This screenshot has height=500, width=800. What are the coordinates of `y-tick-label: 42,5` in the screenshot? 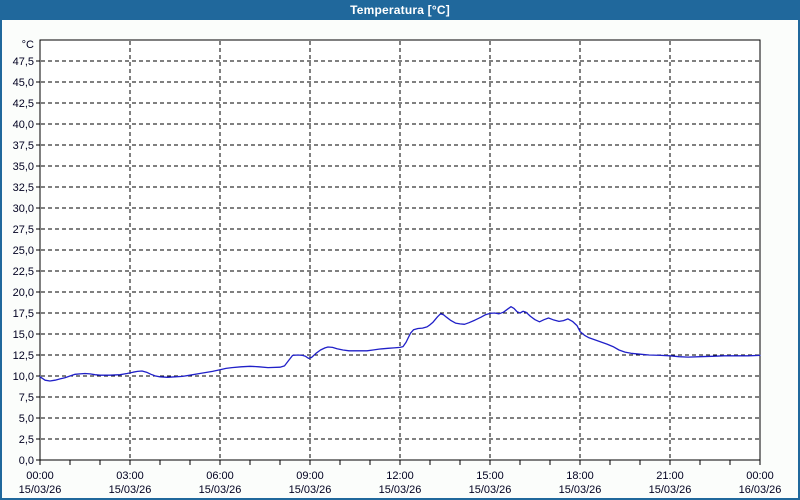 It's located at (23, 104).